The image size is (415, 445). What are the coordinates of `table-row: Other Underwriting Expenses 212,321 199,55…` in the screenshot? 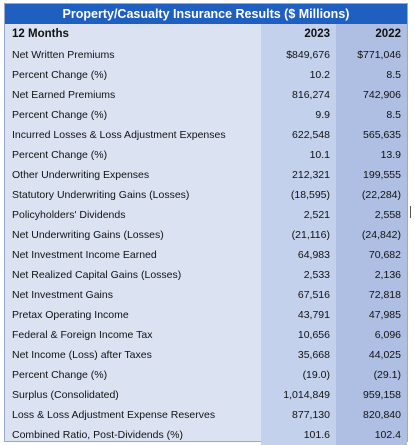 It's located at (206, 175).